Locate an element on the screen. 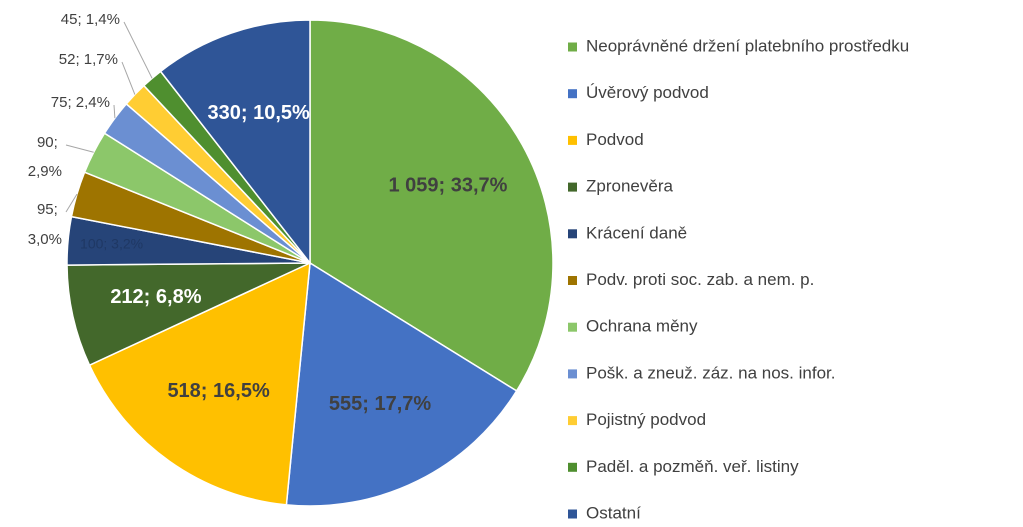  data-label: 95; 3,0% is located at coordinates (45, 224).